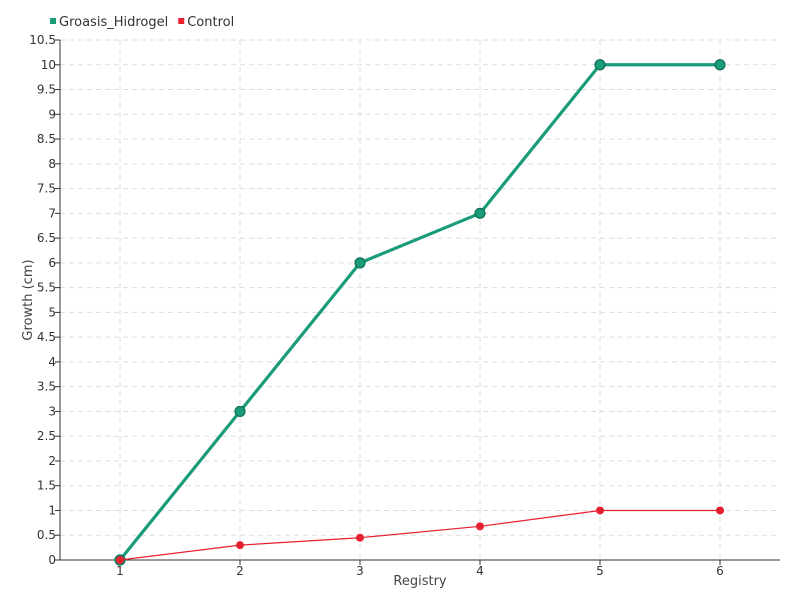 The width and height of the screenshot is (800, 600). I want to click on y-tick-label: 3, so click(52, 411).